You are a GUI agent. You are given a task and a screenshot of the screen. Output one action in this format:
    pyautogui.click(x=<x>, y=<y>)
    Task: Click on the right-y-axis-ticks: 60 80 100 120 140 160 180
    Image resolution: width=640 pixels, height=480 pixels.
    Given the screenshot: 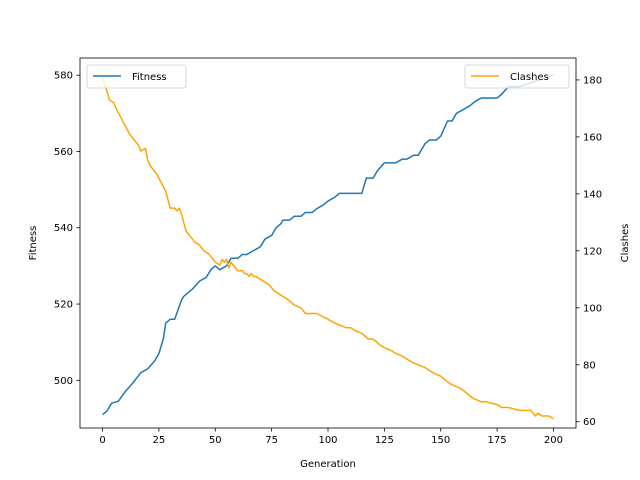 What is the action you would take?
    pyautogui.click(x=589, y=251)
    